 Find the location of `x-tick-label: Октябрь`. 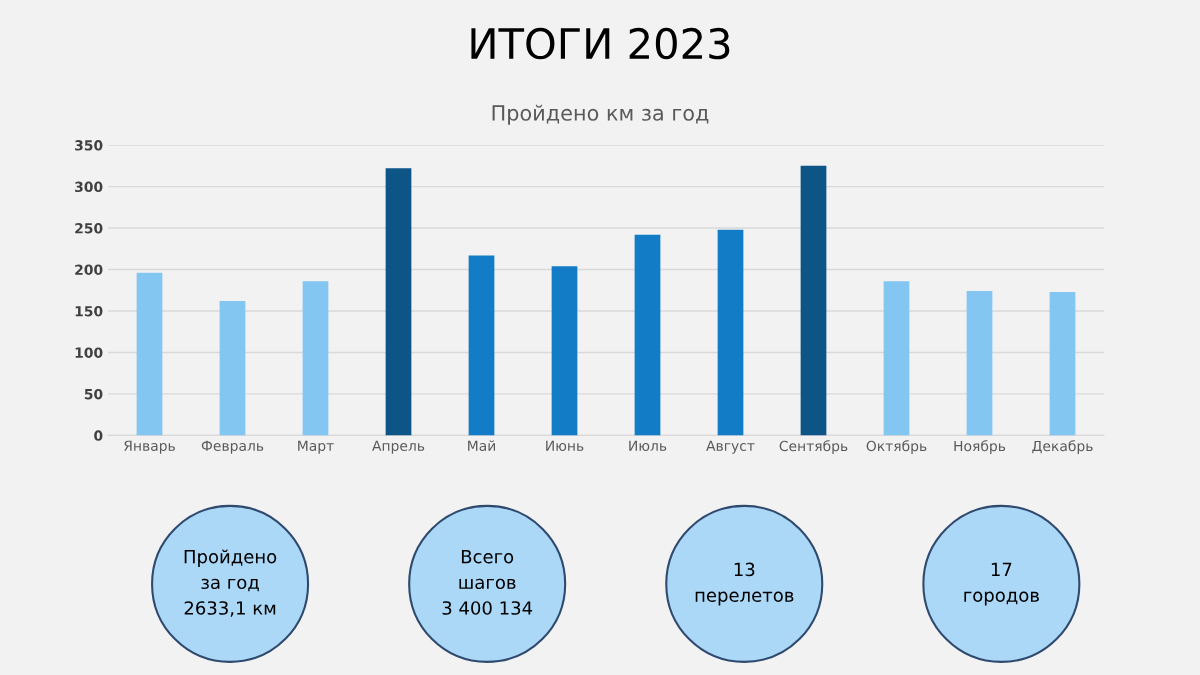

x-tick-label: Октябрь is located at coordinates (896, 447).